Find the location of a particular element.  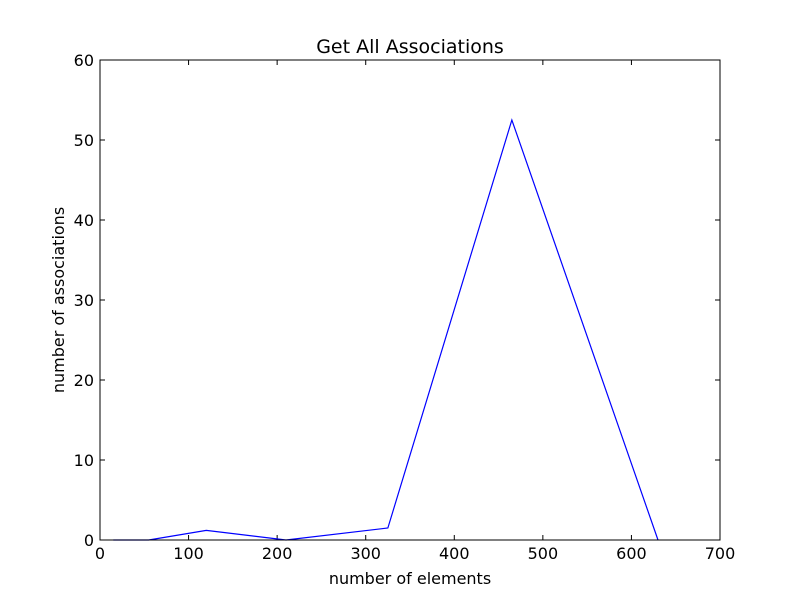

y-axis-title: number of associations is located at coordinates (58, 300).